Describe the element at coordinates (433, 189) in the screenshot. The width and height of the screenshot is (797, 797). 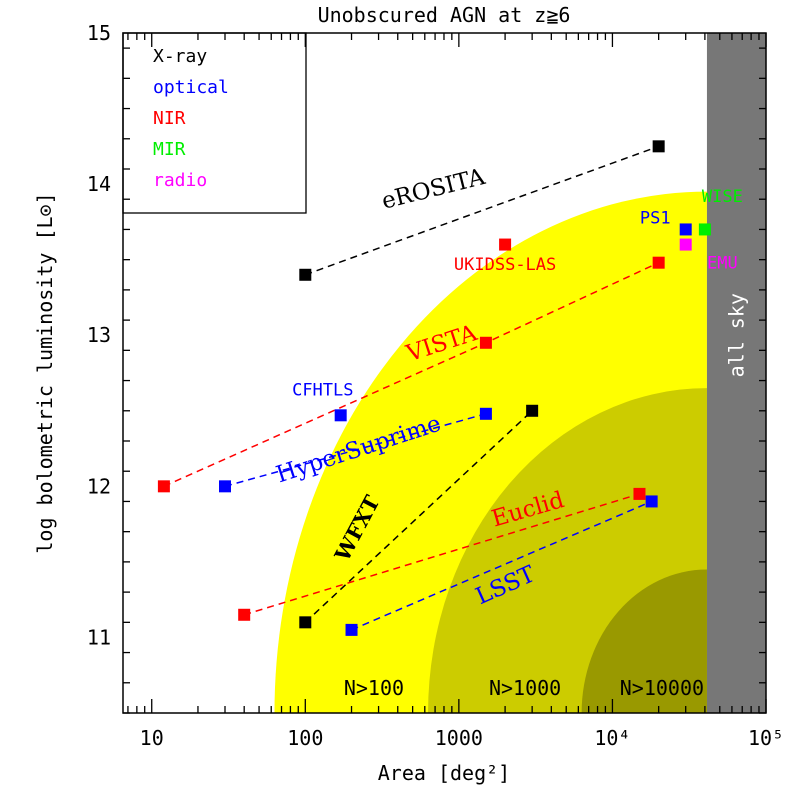
I see `erosita-label: eROSITA` at that location.